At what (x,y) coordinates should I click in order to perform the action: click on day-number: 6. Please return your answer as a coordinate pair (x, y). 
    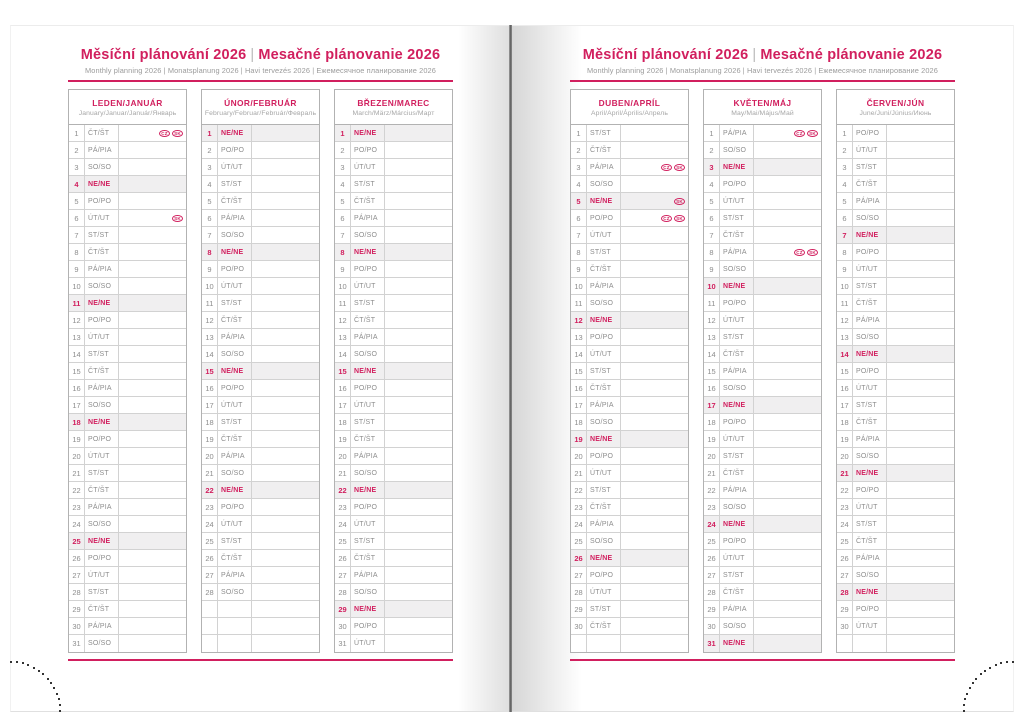
    Looking at the image, I should click on (77, 218).